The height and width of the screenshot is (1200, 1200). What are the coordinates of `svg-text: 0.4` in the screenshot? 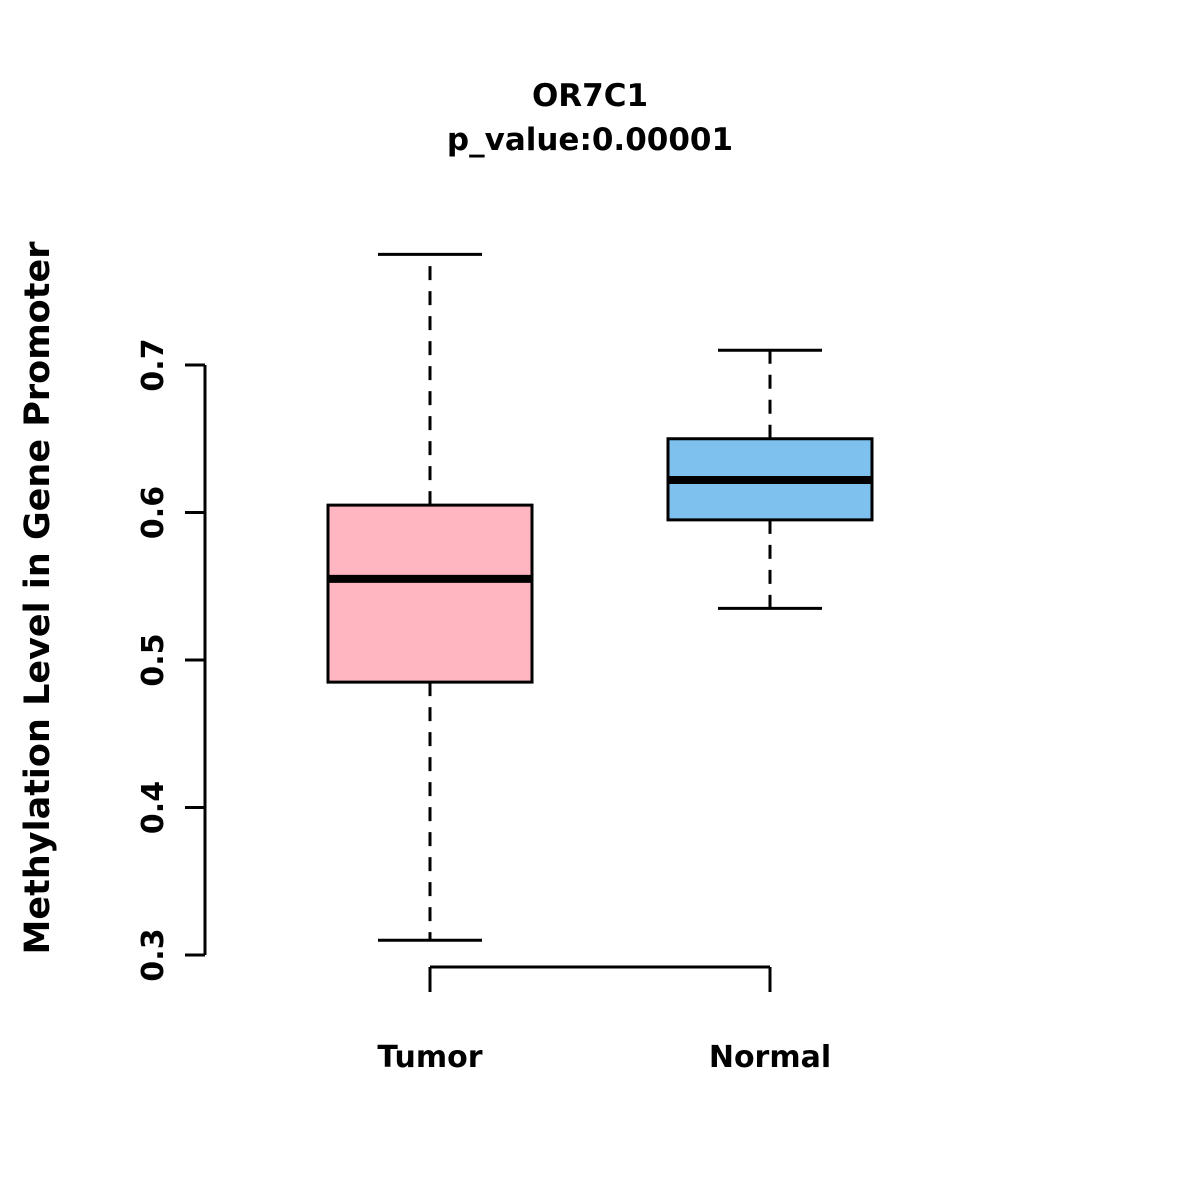 It's located at (153, 807).